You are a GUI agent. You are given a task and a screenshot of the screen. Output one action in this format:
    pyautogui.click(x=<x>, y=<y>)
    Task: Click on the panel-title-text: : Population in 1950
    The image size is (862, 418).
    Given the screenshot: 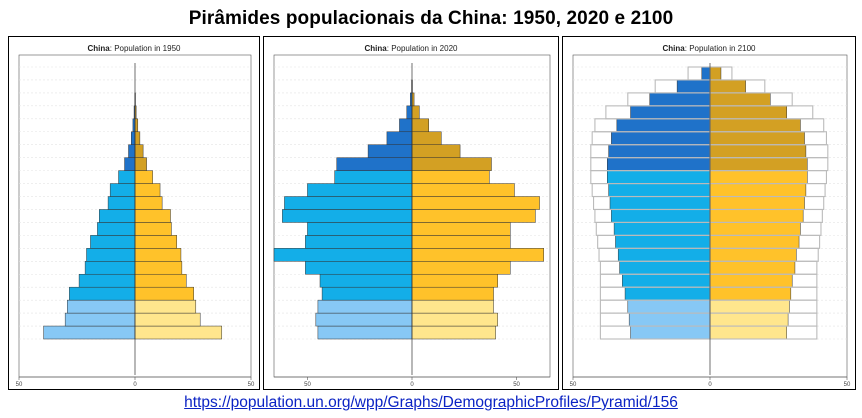 What is the action you would take?
    pyautogui.click(x=145, y=48)
    